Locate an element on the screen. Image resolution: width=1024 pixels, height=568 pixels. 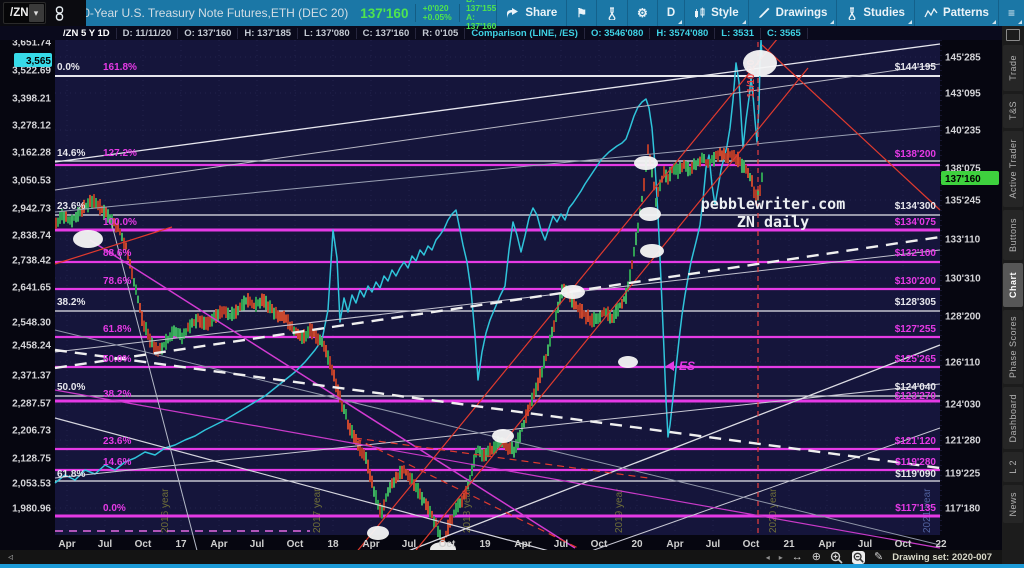
sidebar-tab-label: L 2 is located at coordinates (1013, 467).